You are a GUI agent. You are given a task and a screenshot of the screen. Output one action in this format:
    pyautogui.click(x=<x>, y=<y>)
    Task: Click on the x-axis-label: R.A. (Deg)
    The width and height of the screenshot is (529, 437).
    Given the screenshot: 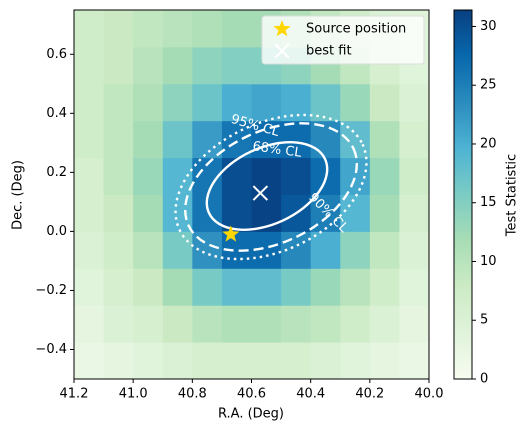 What is the action you would take?
    pyautogui.click(x=251, y=414)
    